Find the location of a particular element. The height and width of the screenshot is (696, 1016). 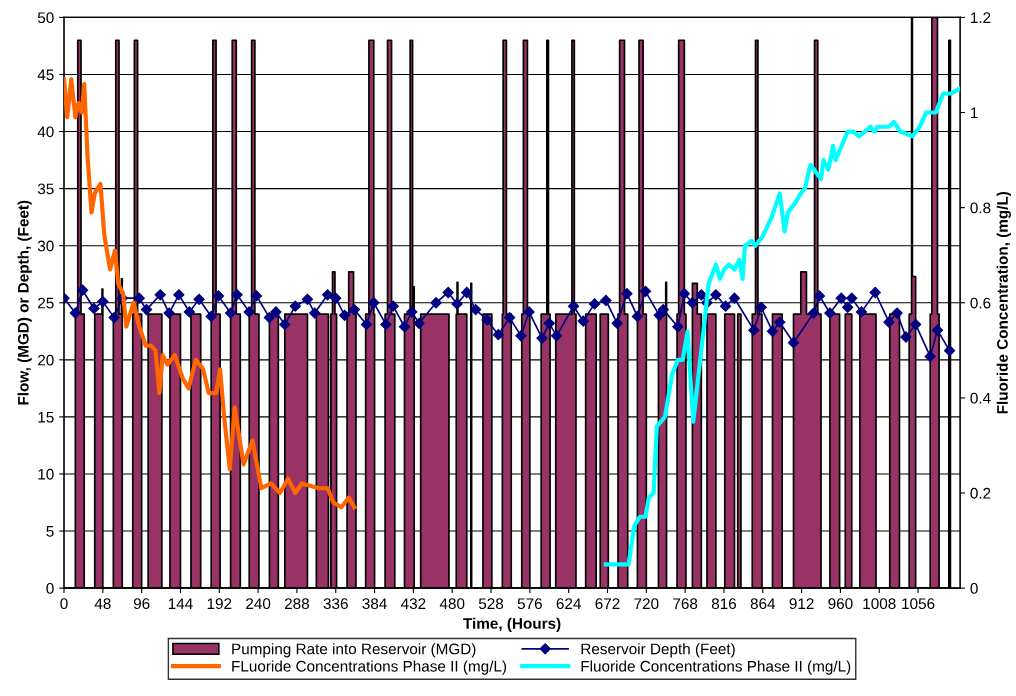

y2-tick-label: 0.8 is located at coordinates (980, 208).